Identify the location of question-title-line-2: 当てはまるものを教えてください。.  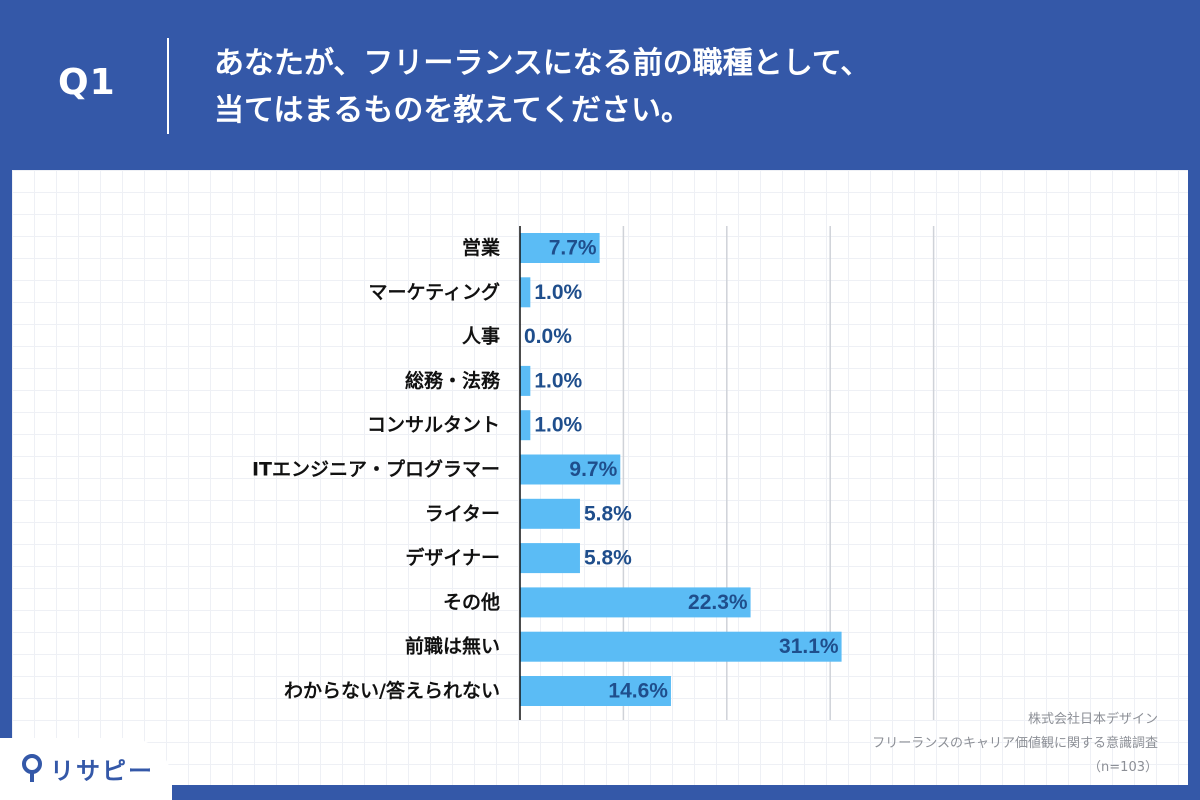
(452, 110).